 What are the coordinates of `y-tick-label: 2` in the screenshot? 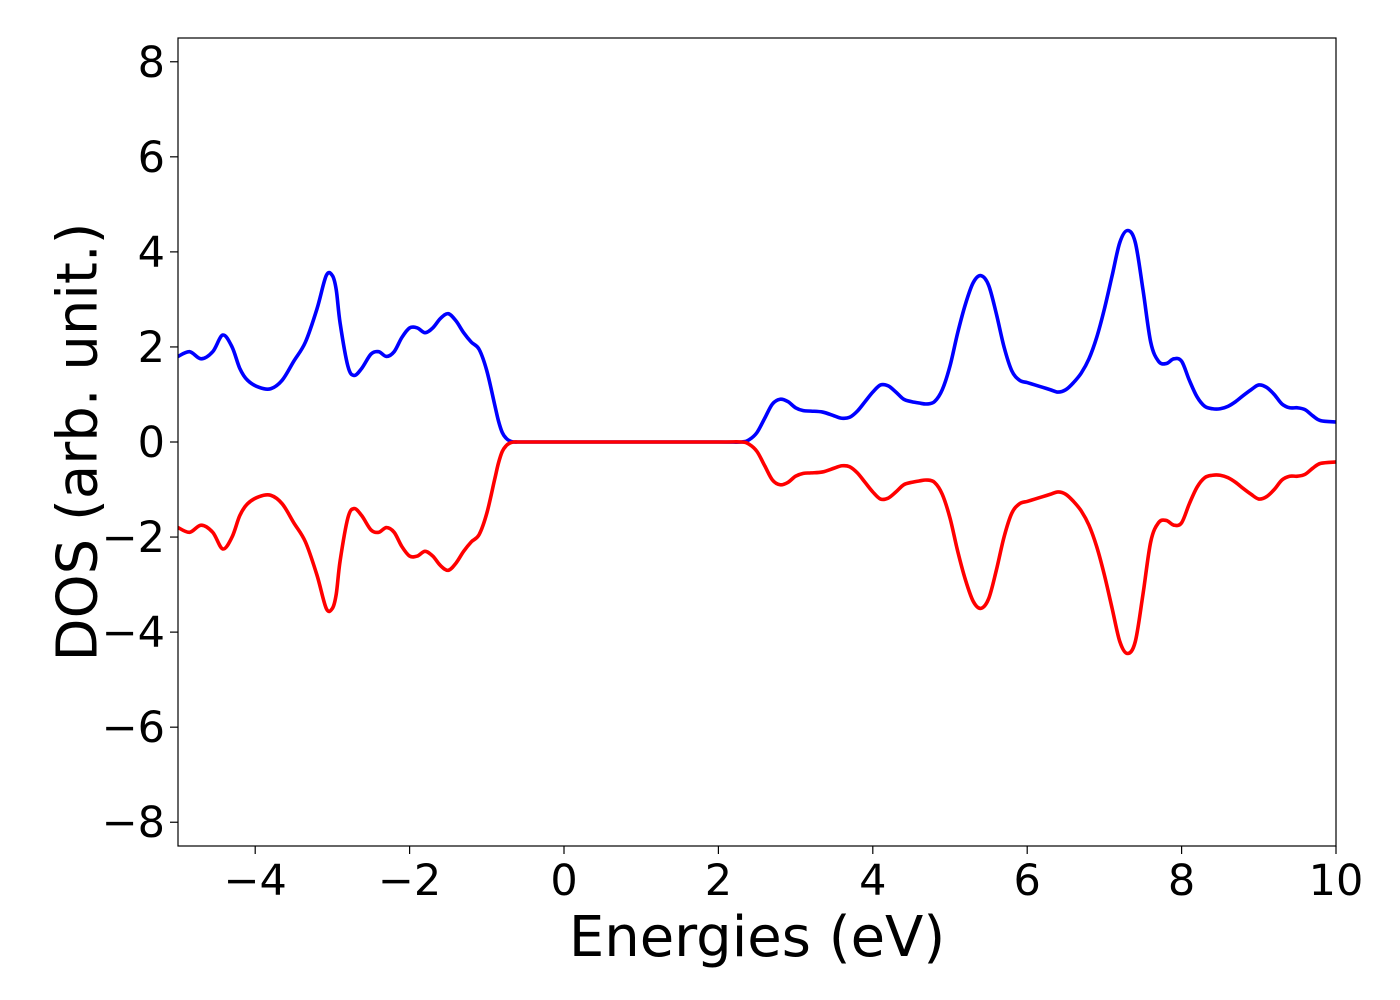 It's located at (151, 348).